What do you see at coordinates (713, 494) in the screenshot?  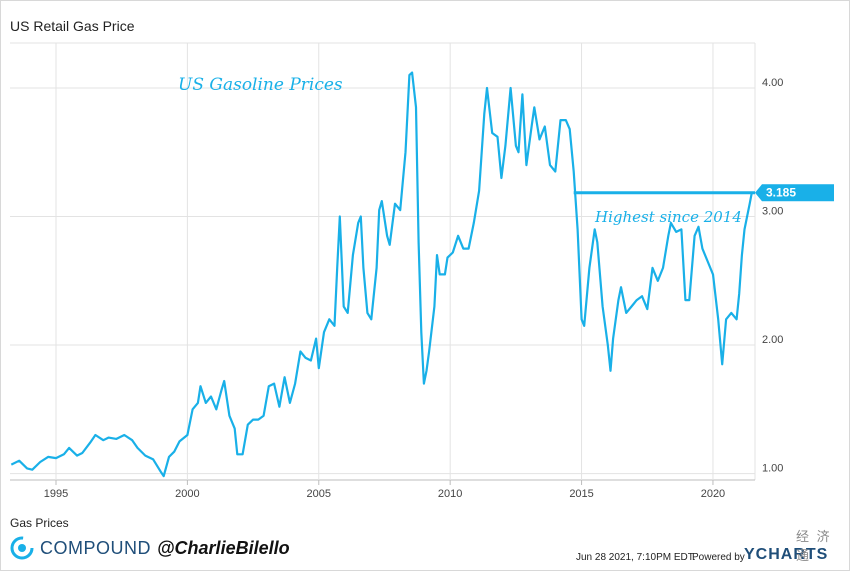 I see `x-tick-label: 2020` at bounding box center [713, 494].